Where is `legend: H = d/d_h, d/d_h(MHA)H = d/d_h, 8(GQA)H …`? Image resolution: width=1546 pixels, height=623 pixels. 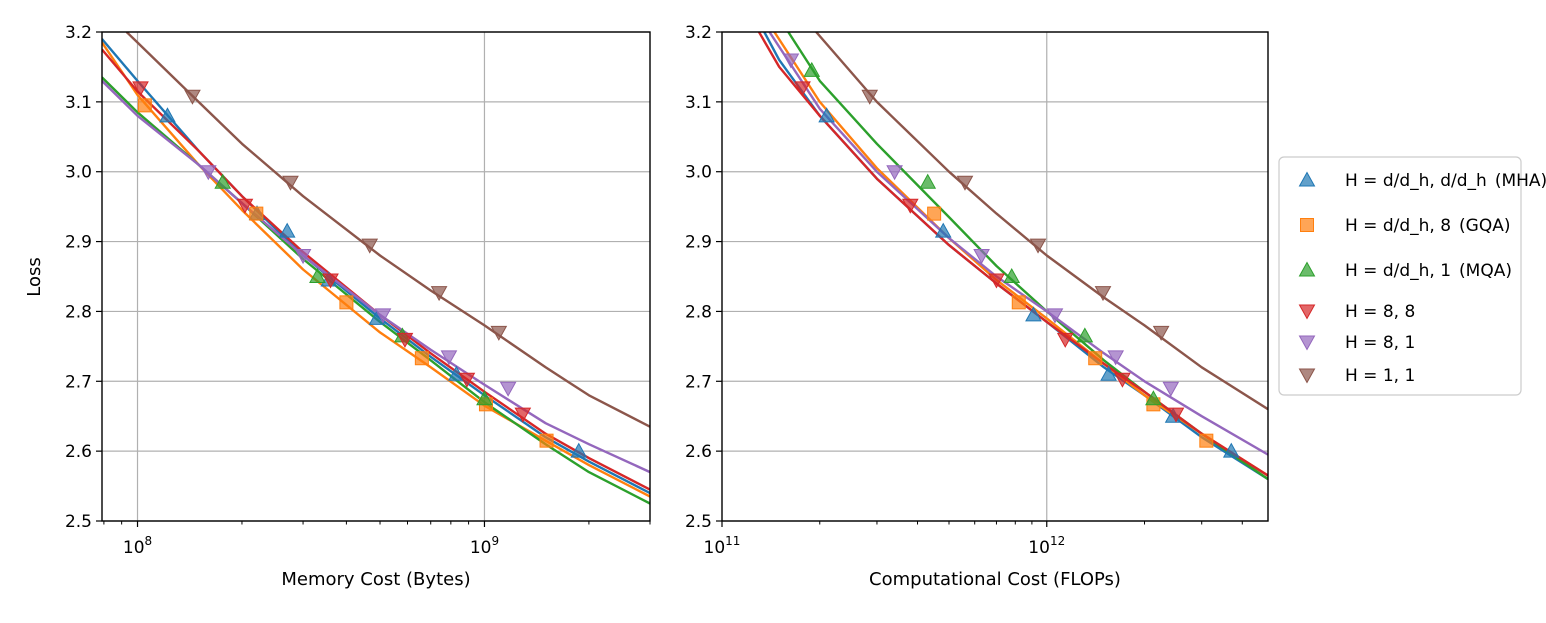
legend: H = d/d_h, d/d_h(MHA)H = d/d_h, 8(GQA)H … is located at coordinates (1412, 276).